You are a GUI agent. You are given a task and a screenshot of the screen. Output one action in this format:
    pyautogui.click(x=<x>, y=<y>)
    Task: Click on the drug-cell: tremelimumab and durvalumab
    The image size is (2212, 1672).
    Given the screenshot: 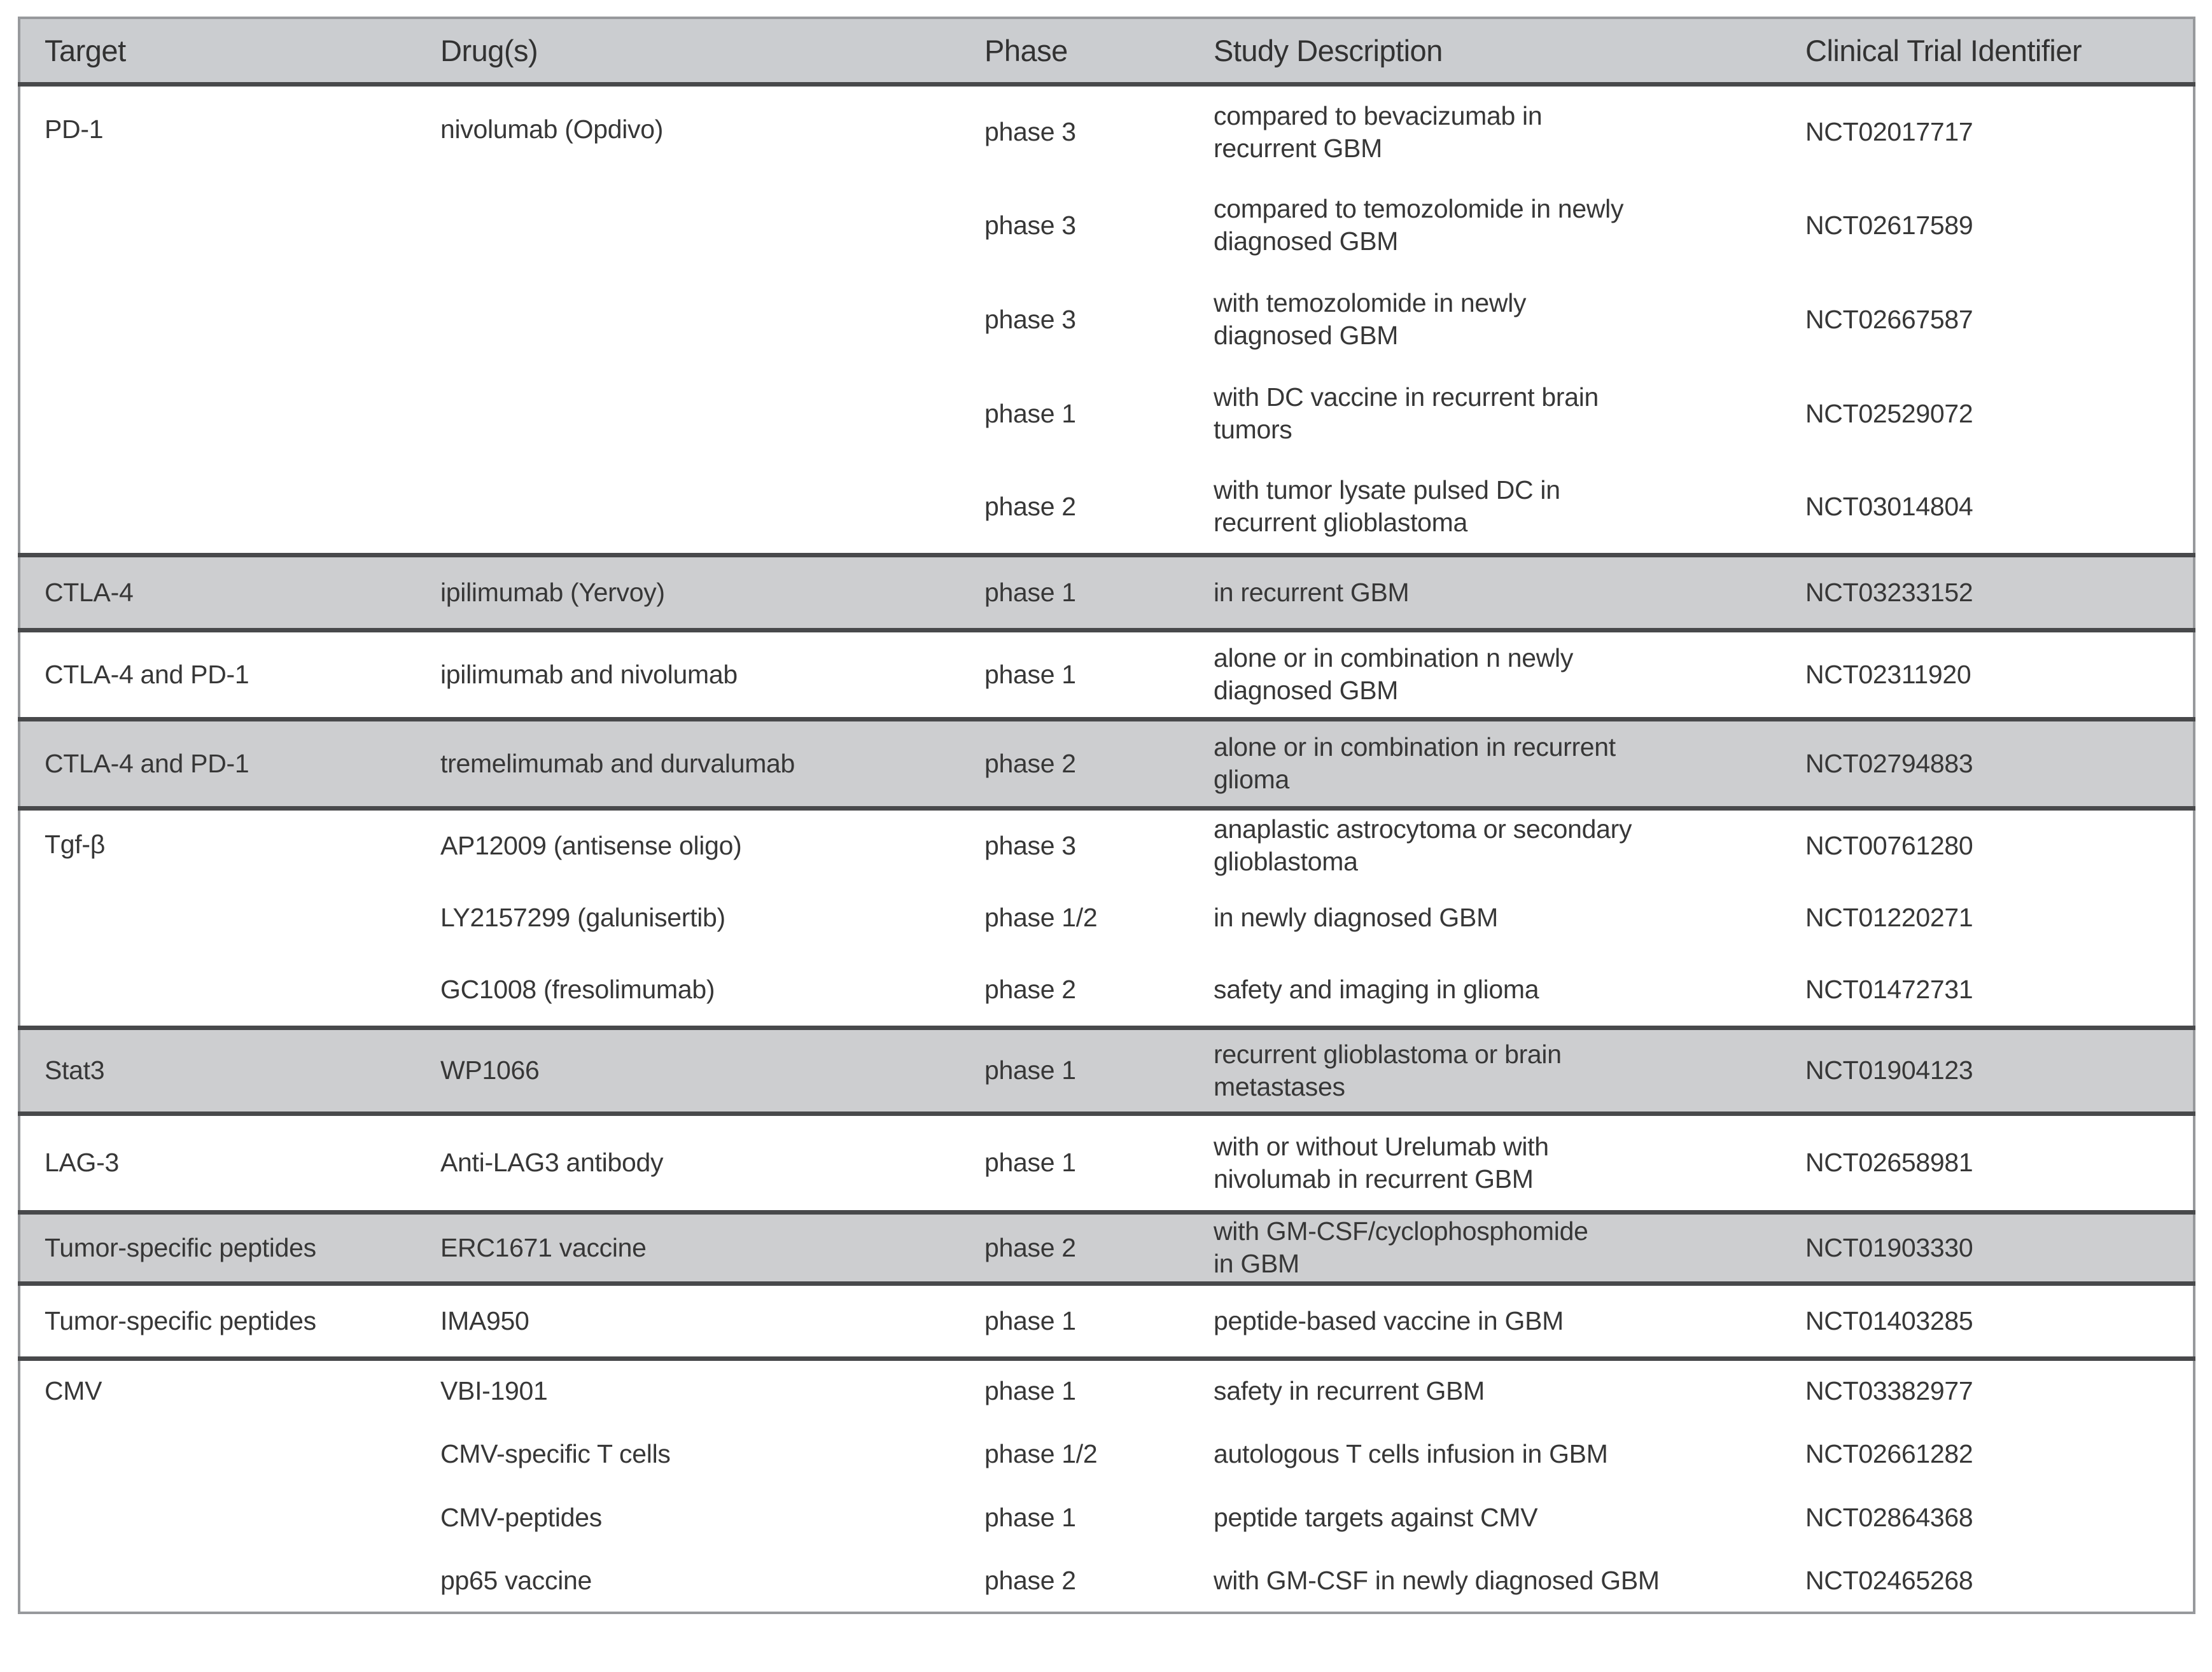 What is the action you would take?
    pyautogui.click(x=617, y=763)
    